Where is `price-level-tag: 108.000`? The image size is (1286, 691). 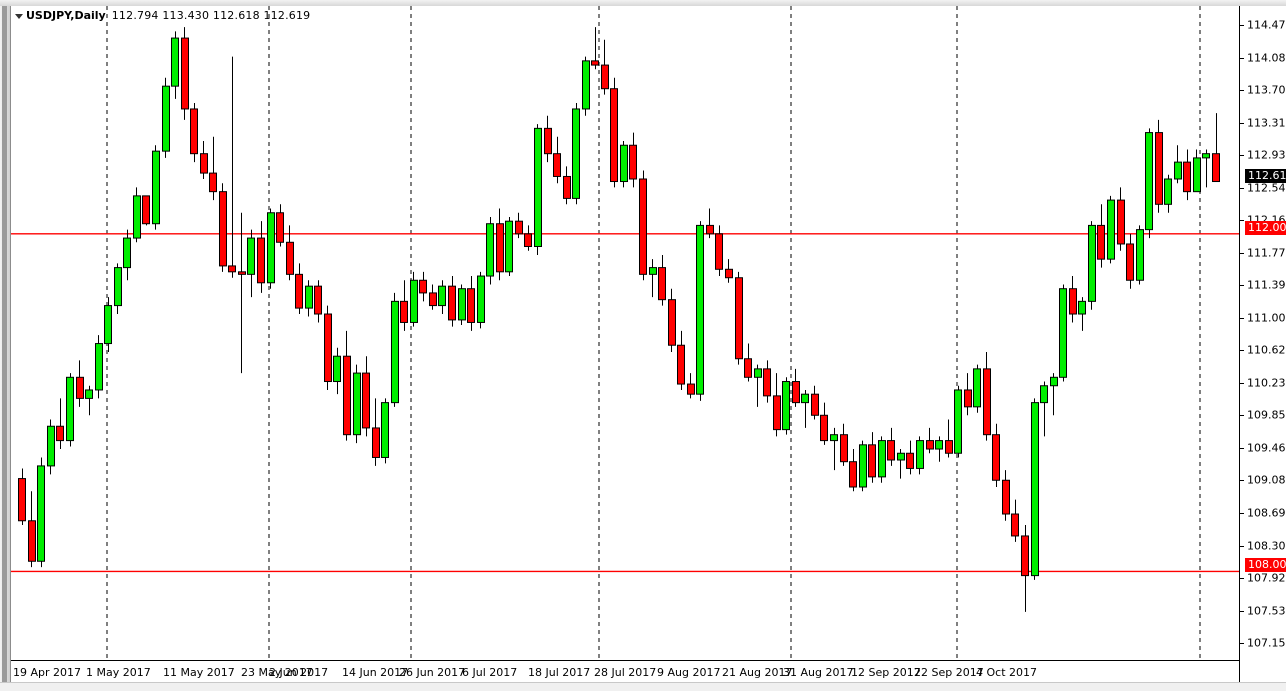 price-level-tag: 108.000 is located at coordinates (1265, 565).